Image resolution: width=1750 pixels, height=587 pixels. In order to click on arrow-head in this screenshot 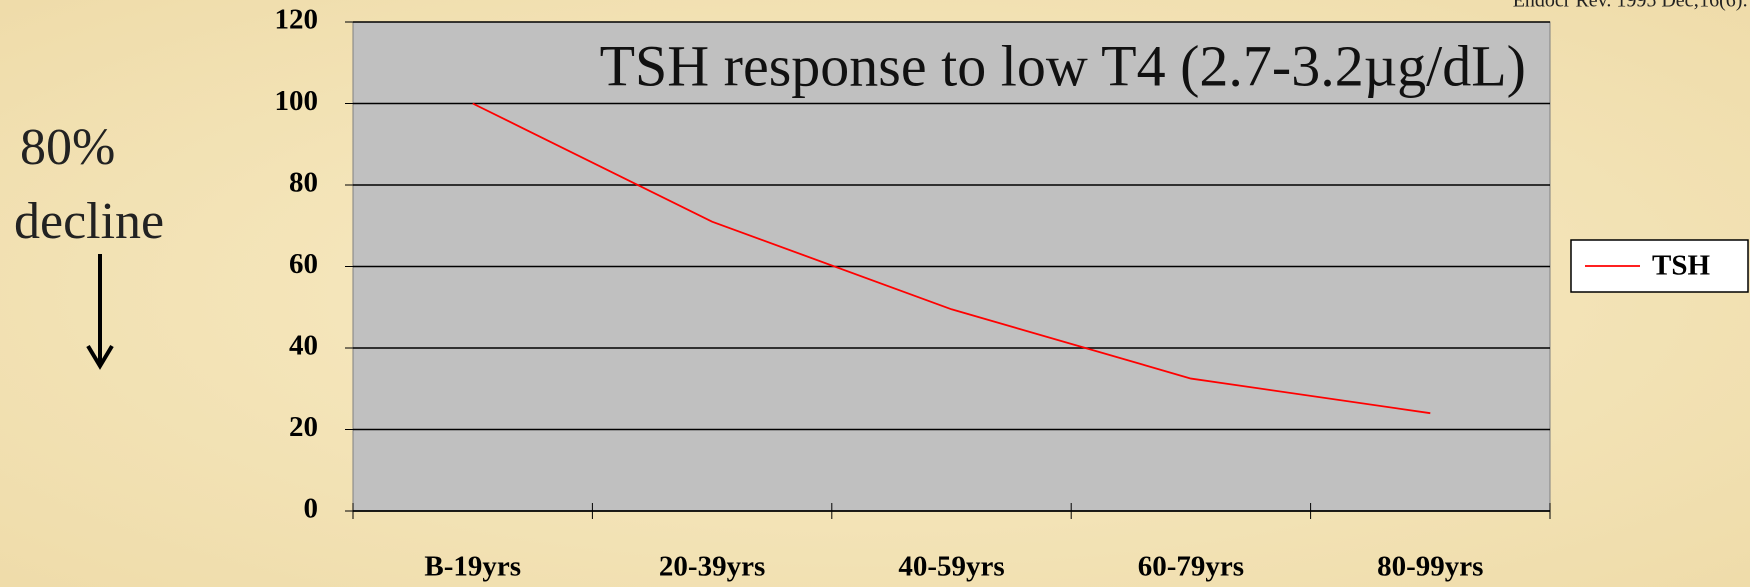, I will do `click(100, 357)`.